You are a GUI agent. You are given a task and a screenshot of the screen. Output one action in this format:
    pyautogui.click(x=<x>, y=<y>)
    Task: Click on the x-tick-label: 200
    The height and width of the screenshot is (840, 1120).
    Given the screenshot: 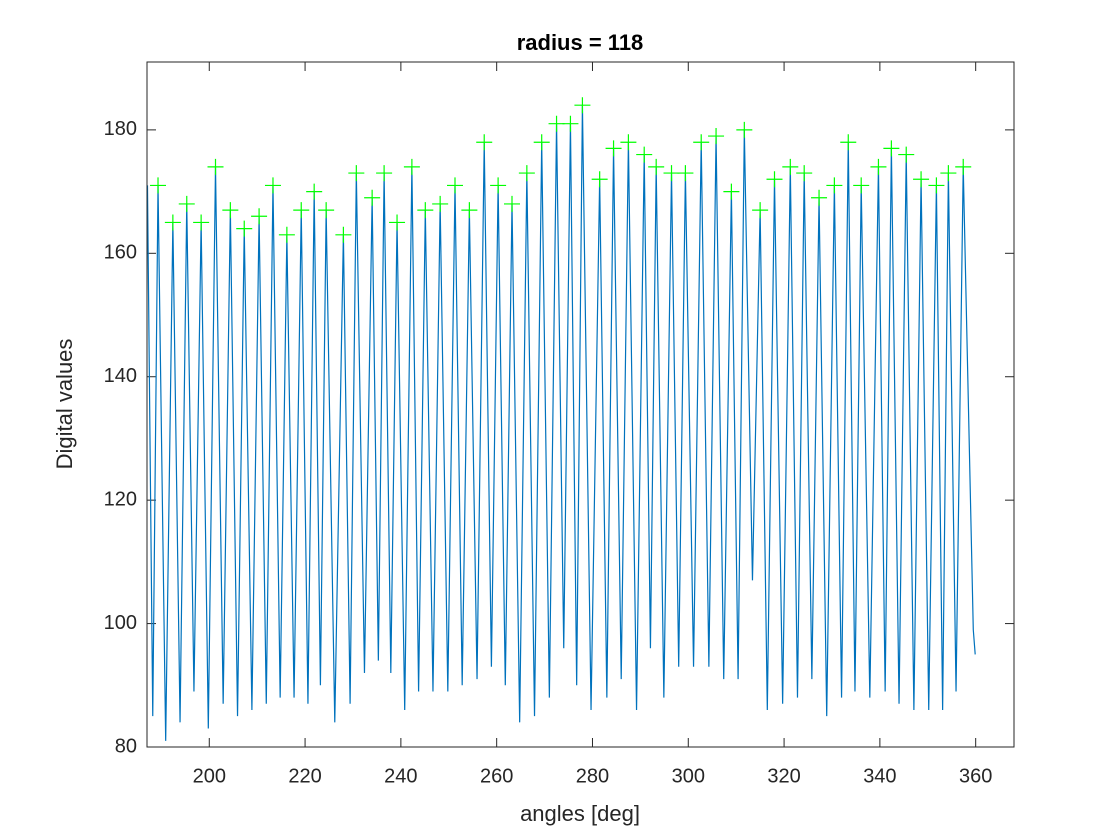 What is the action you would take?
    pyautogui.click(x=209, y=776)
    